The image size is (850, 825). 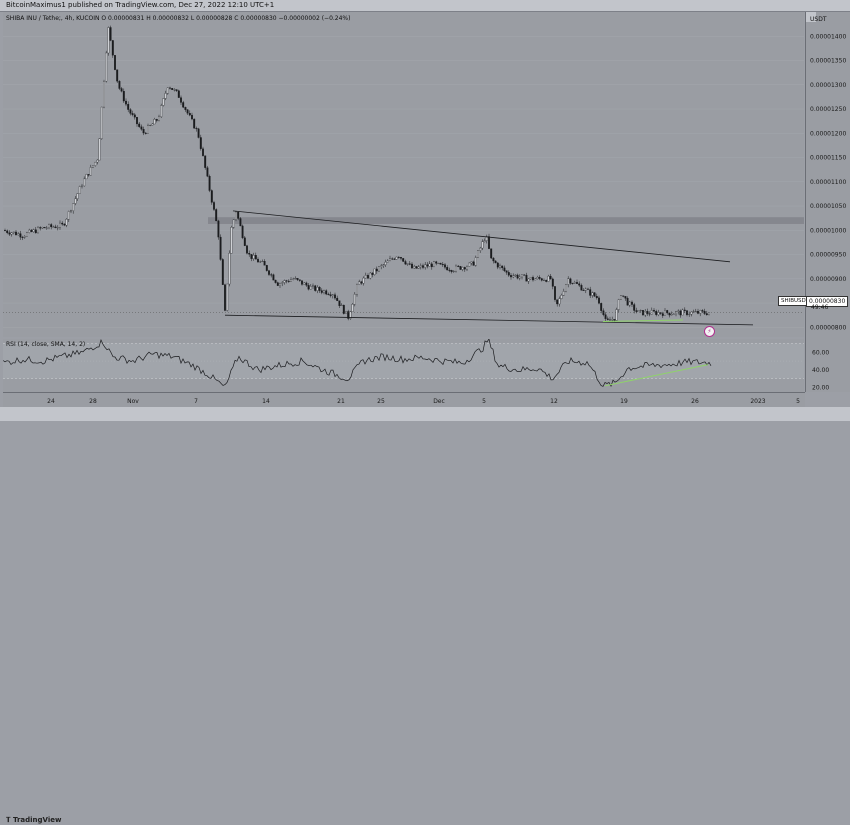 I want to click on lightning-icon: ⚡, so click(x=709, y=331).